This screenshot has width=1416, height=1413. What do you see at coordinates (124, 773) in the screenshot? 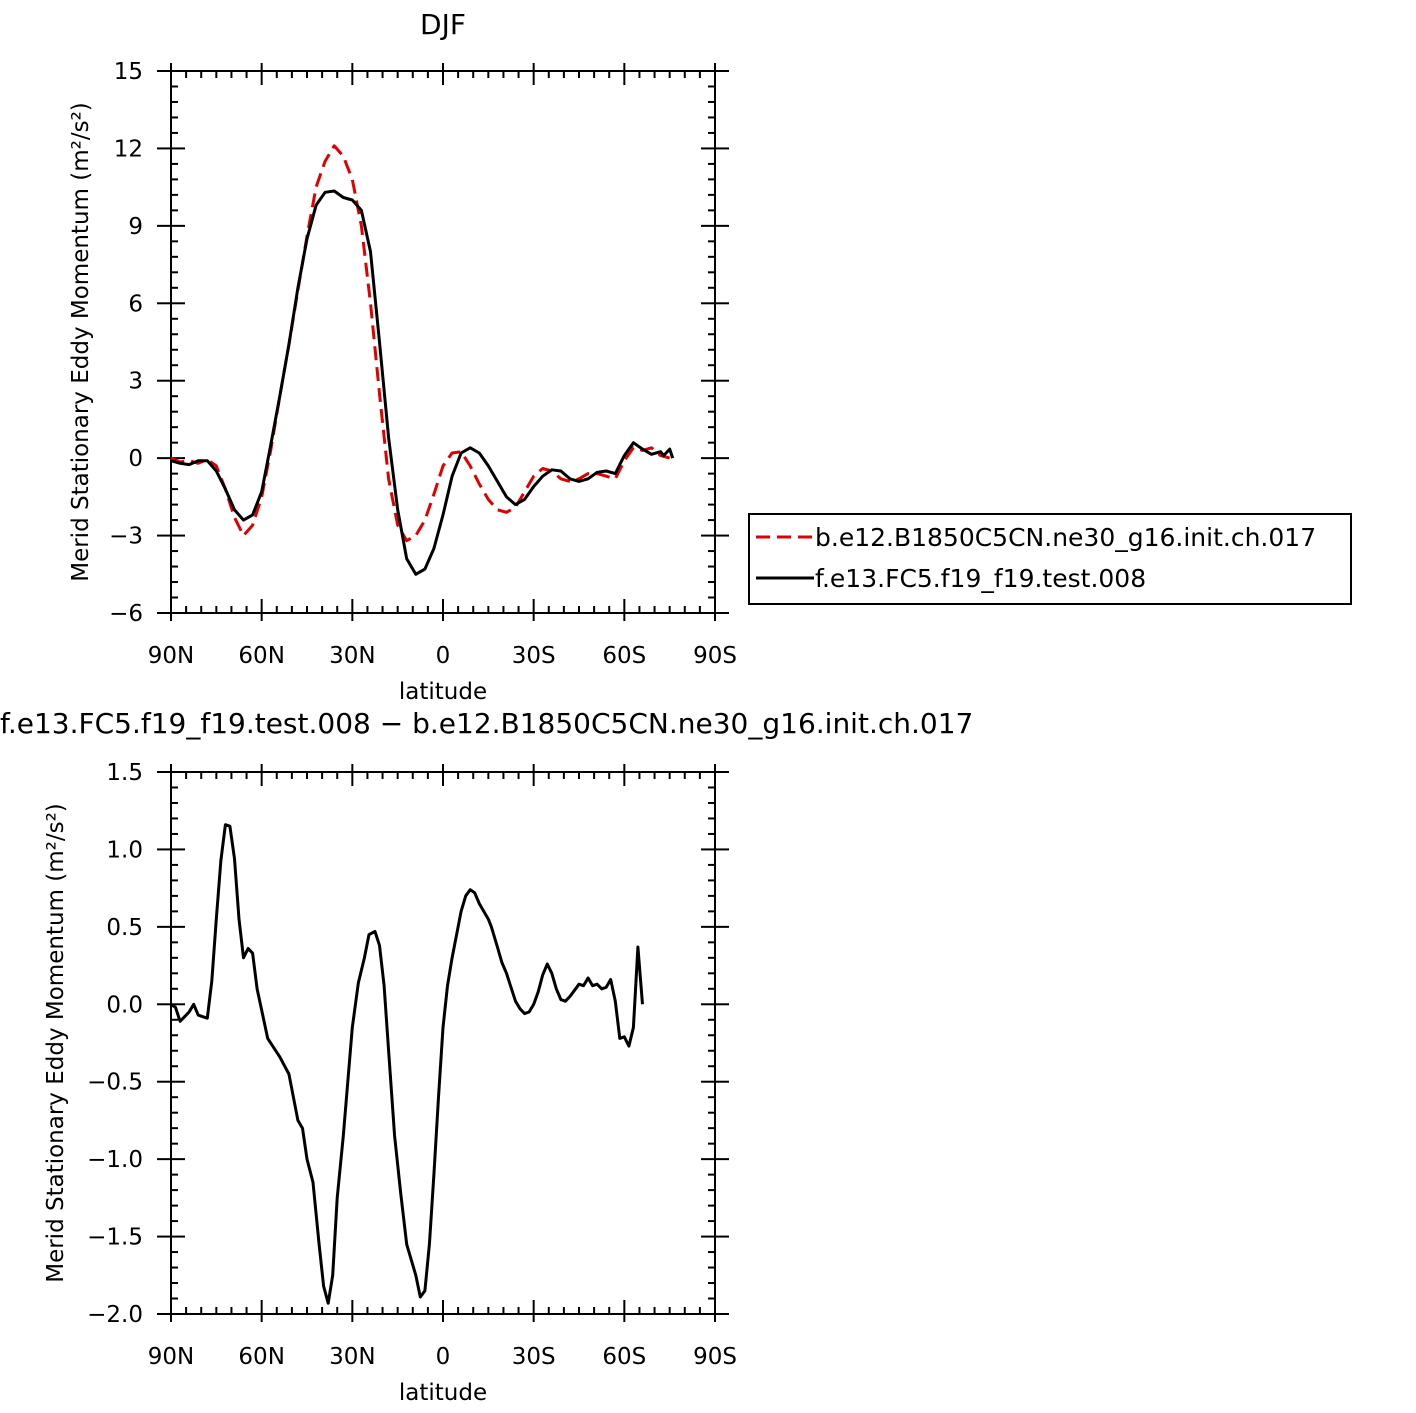
I see `y-tick-label: 1.5` at bounding box center [124, 773].